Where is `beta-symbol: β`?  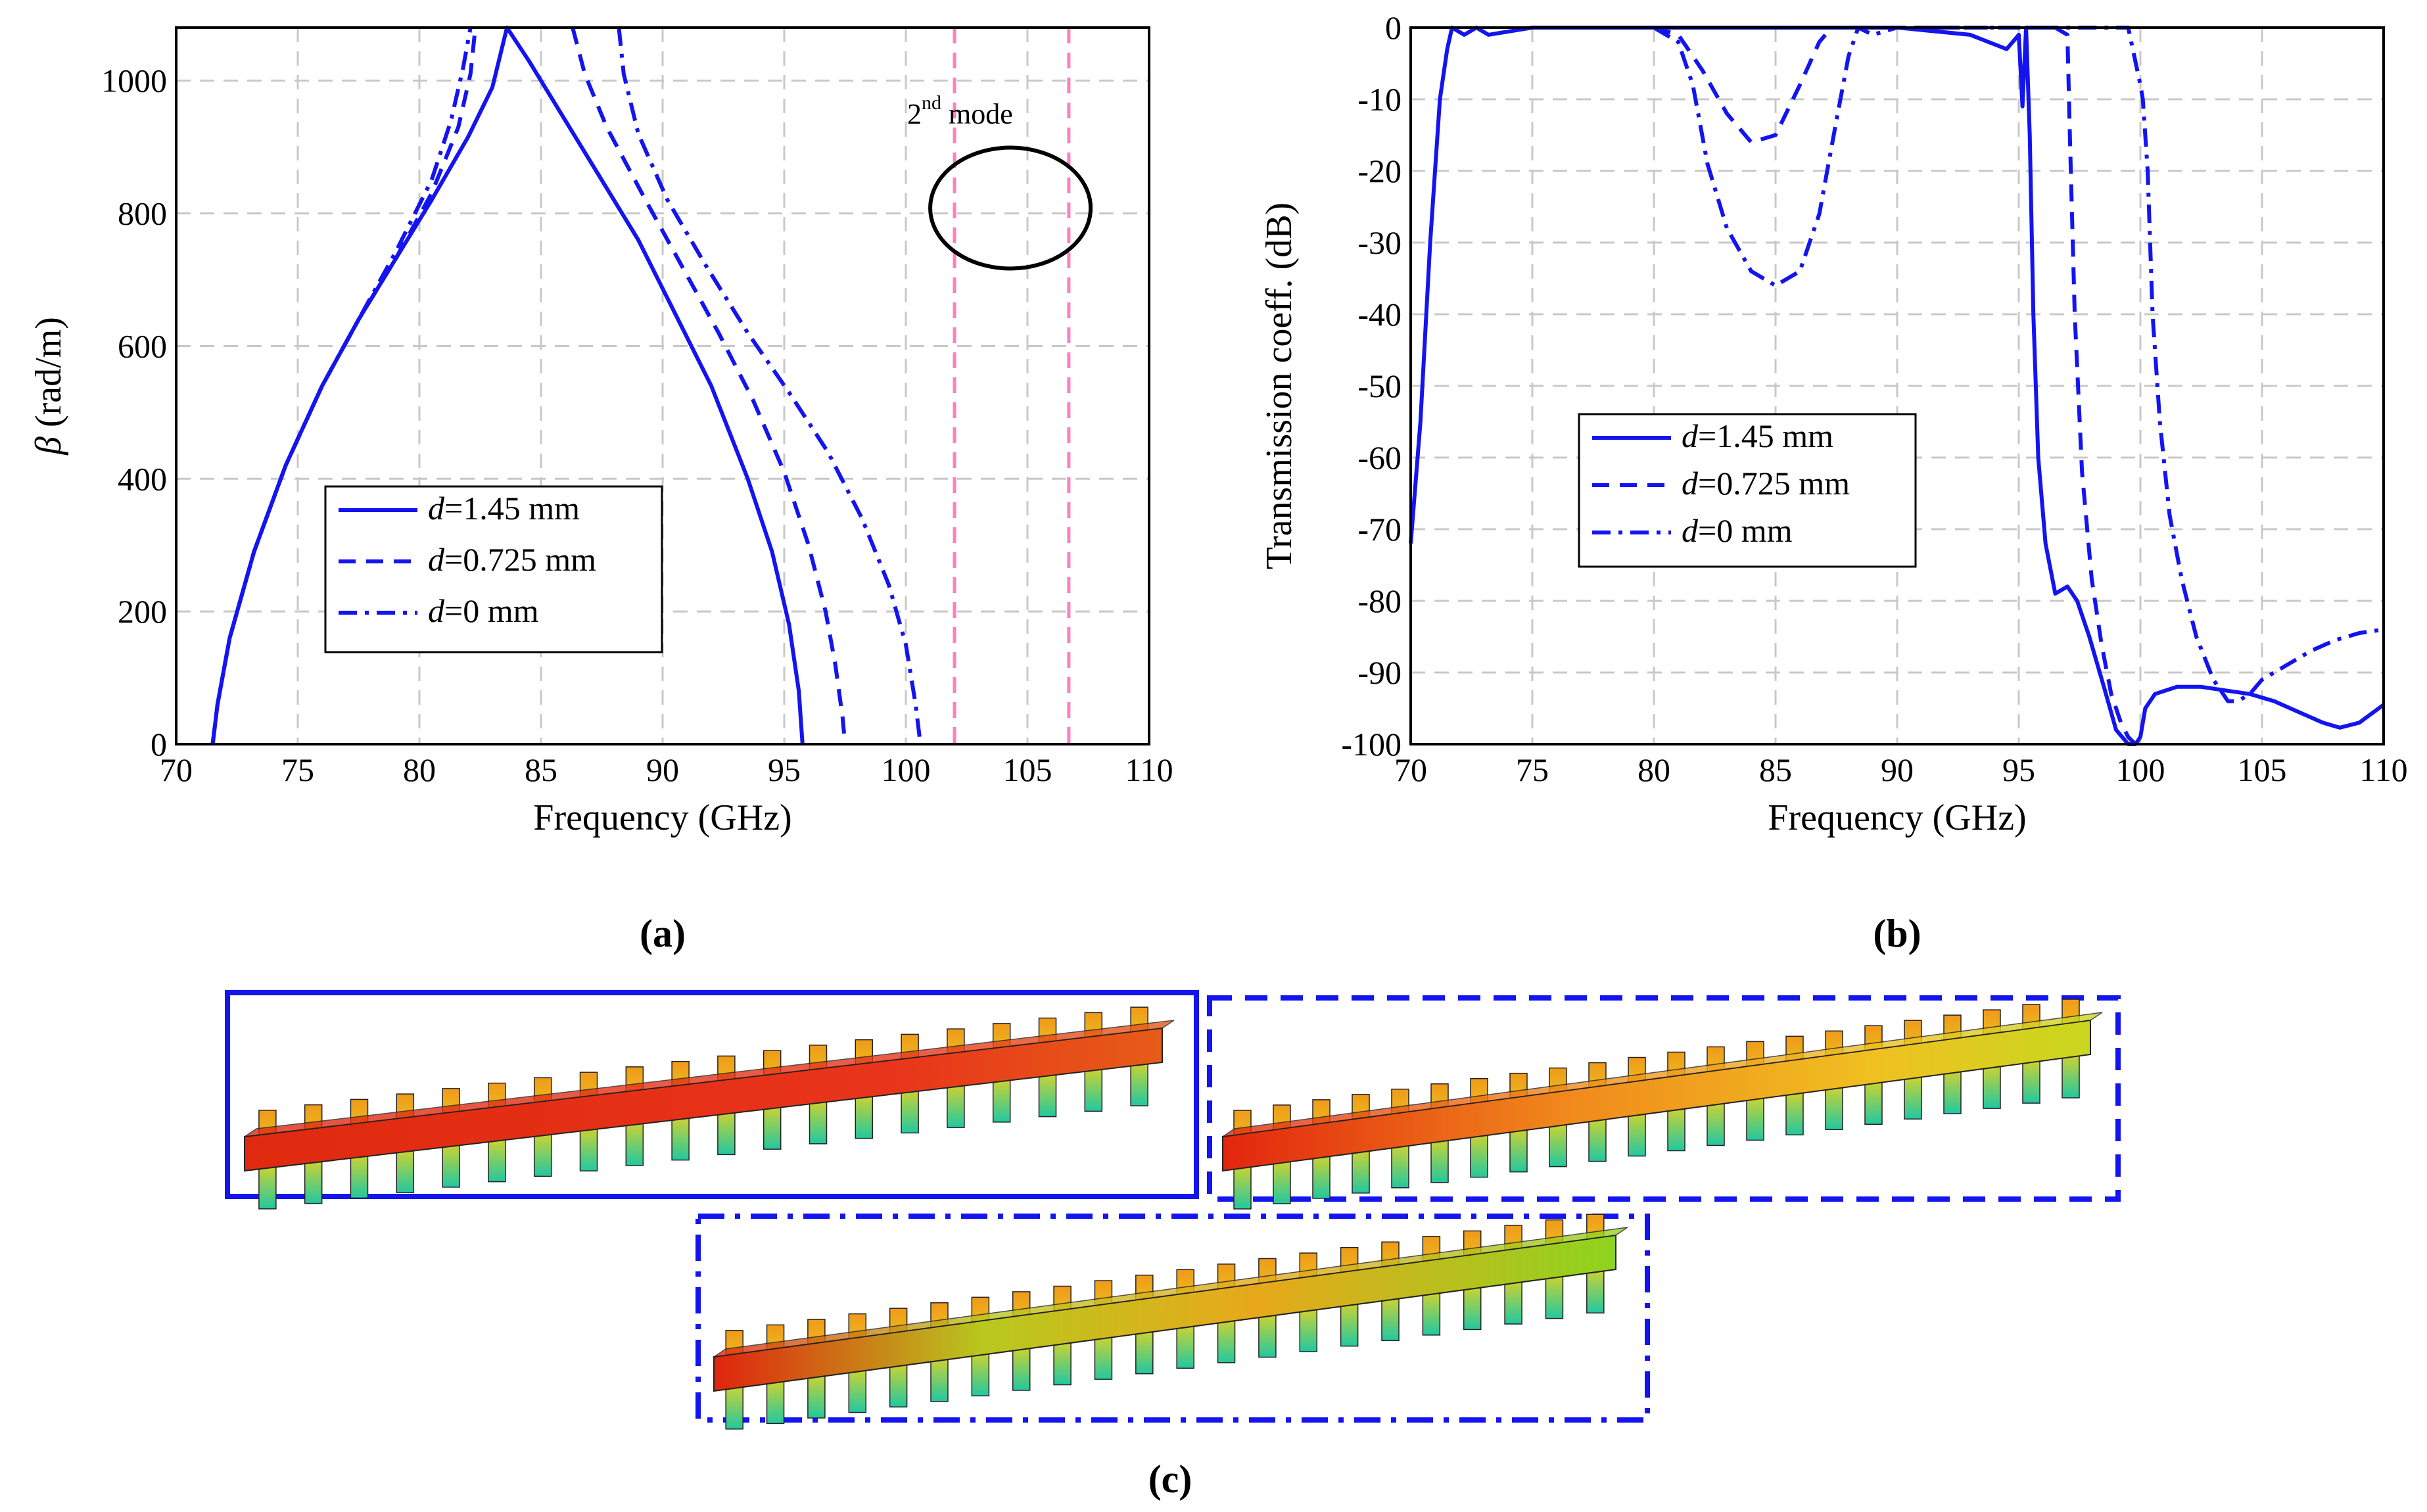
beta-symbol: β is located at coordinates (48, 447).